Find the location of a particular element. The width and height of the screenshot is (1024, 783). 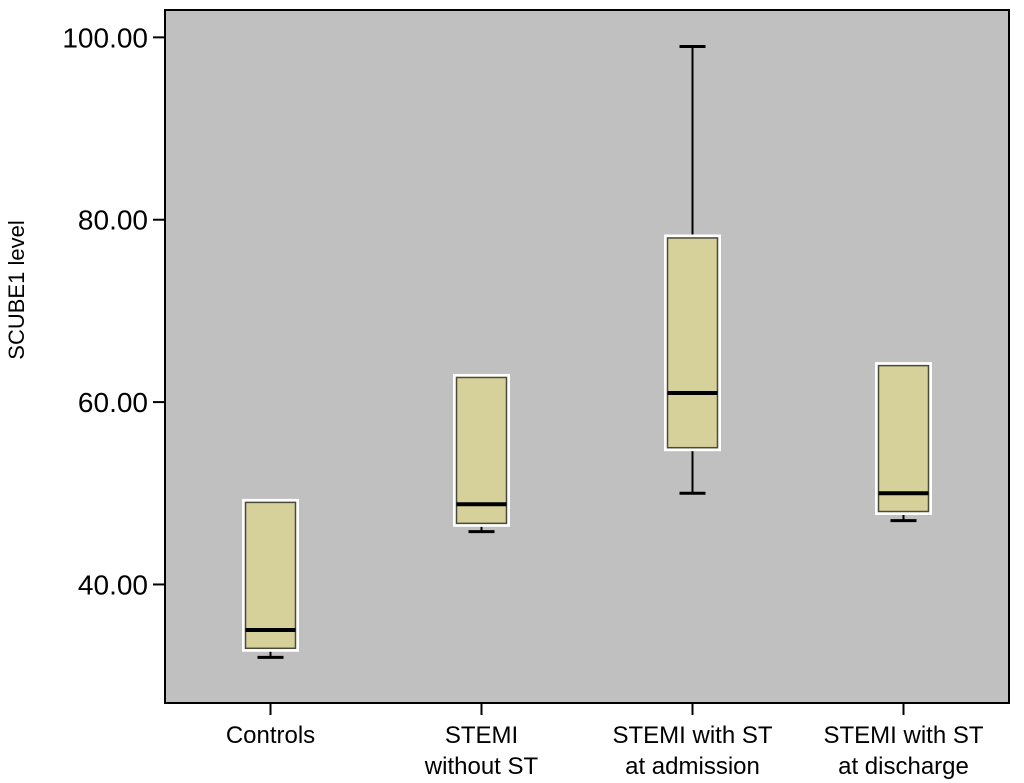

x-category-label-line-2-1: at admission is located at coordinates (692, 766).